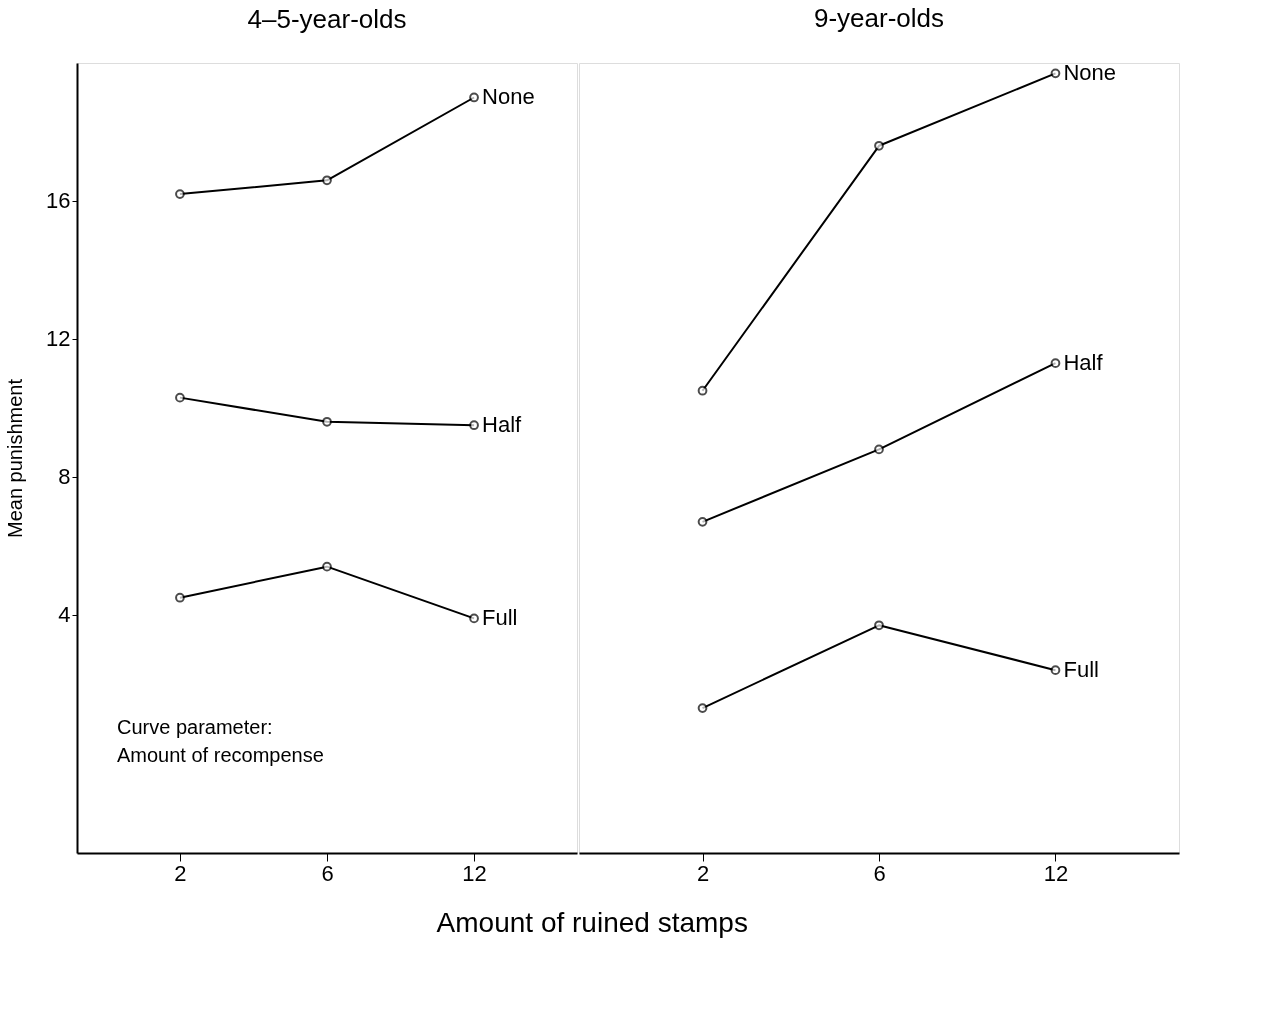 This screenshot has height=1028, width=1268. Describe the element at coordinates (15, 458) in the screenshot. I see `y-axis-title: Mean punishment` at that location.